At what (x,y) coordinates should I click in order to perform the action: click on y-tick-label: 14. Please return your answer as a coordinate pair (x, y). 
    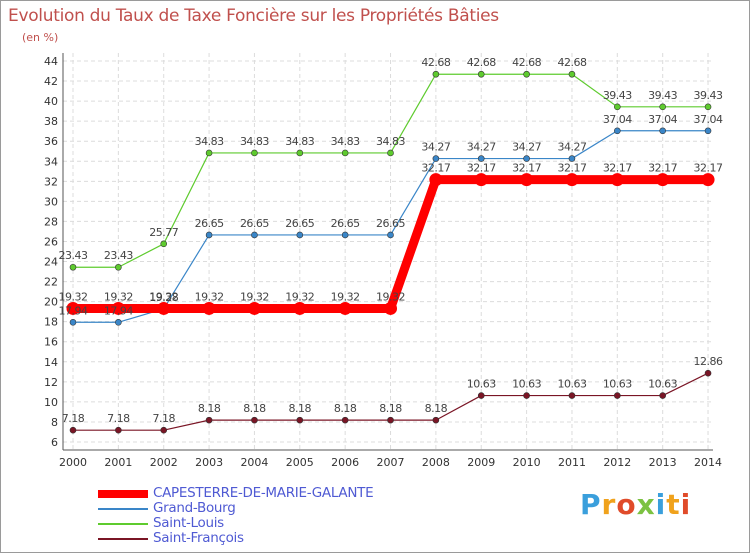
    Looking at the image, I should click on (51, 362).